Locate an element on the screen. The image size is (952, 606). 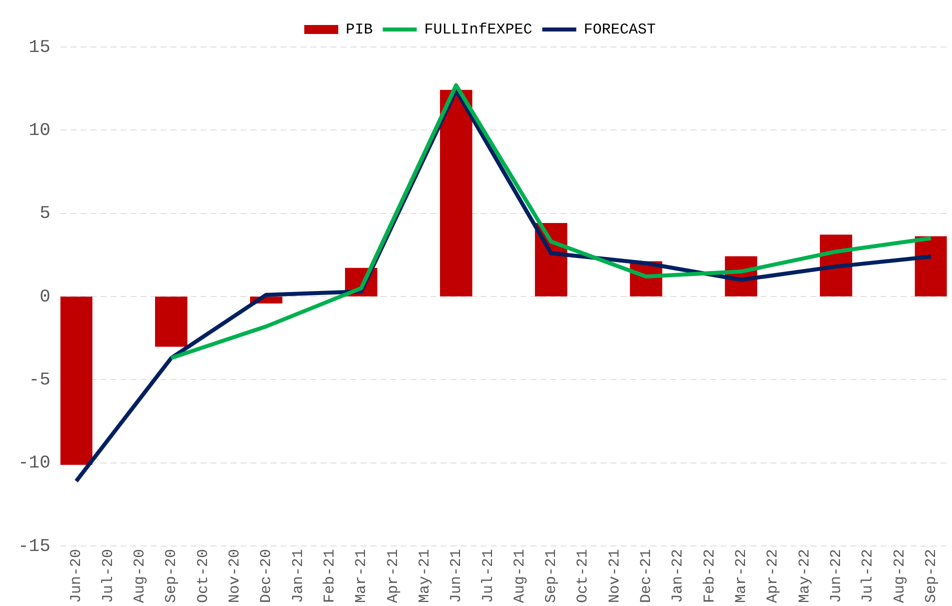
x-tick-label: Jun-20 is located at coordinates (77, 576).